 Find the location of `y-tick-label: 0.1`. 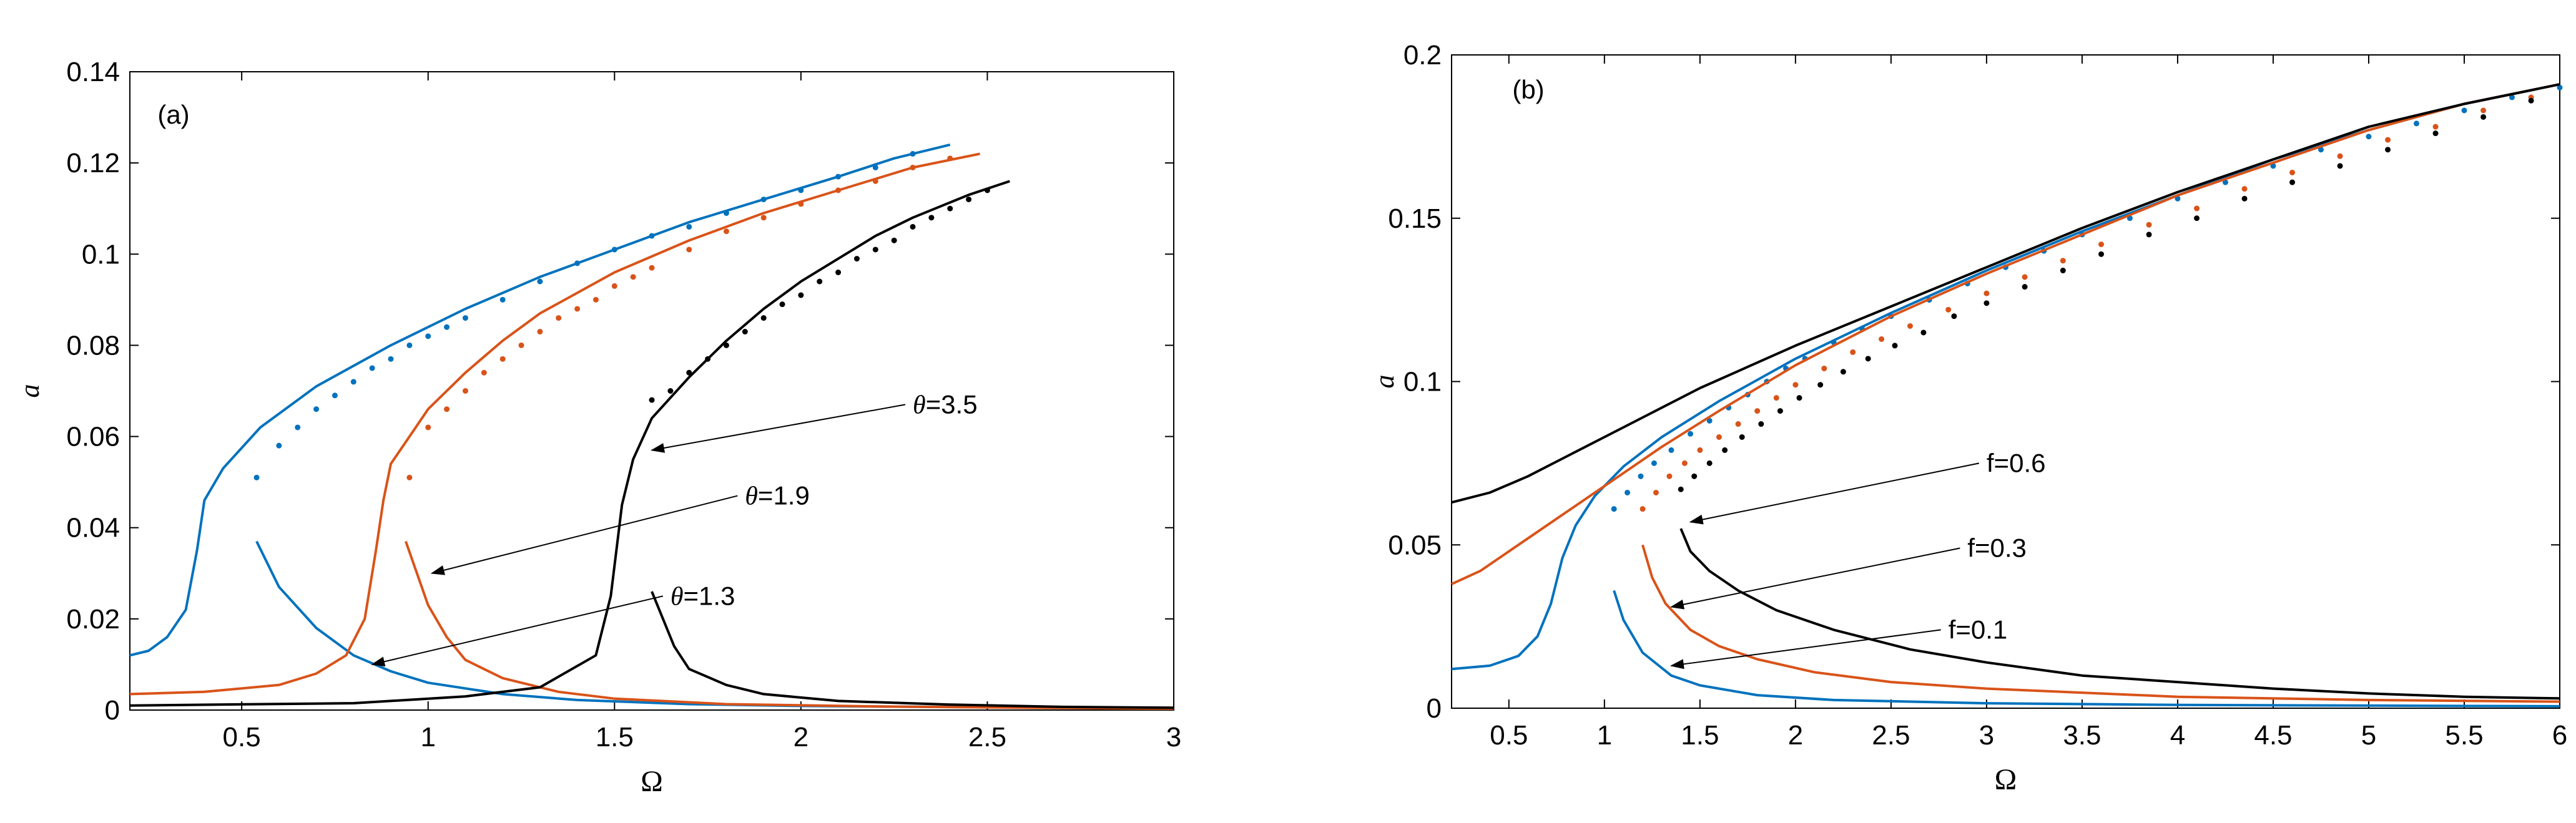

y-tick-label: 0.1 is located at coordinates (101, 254).